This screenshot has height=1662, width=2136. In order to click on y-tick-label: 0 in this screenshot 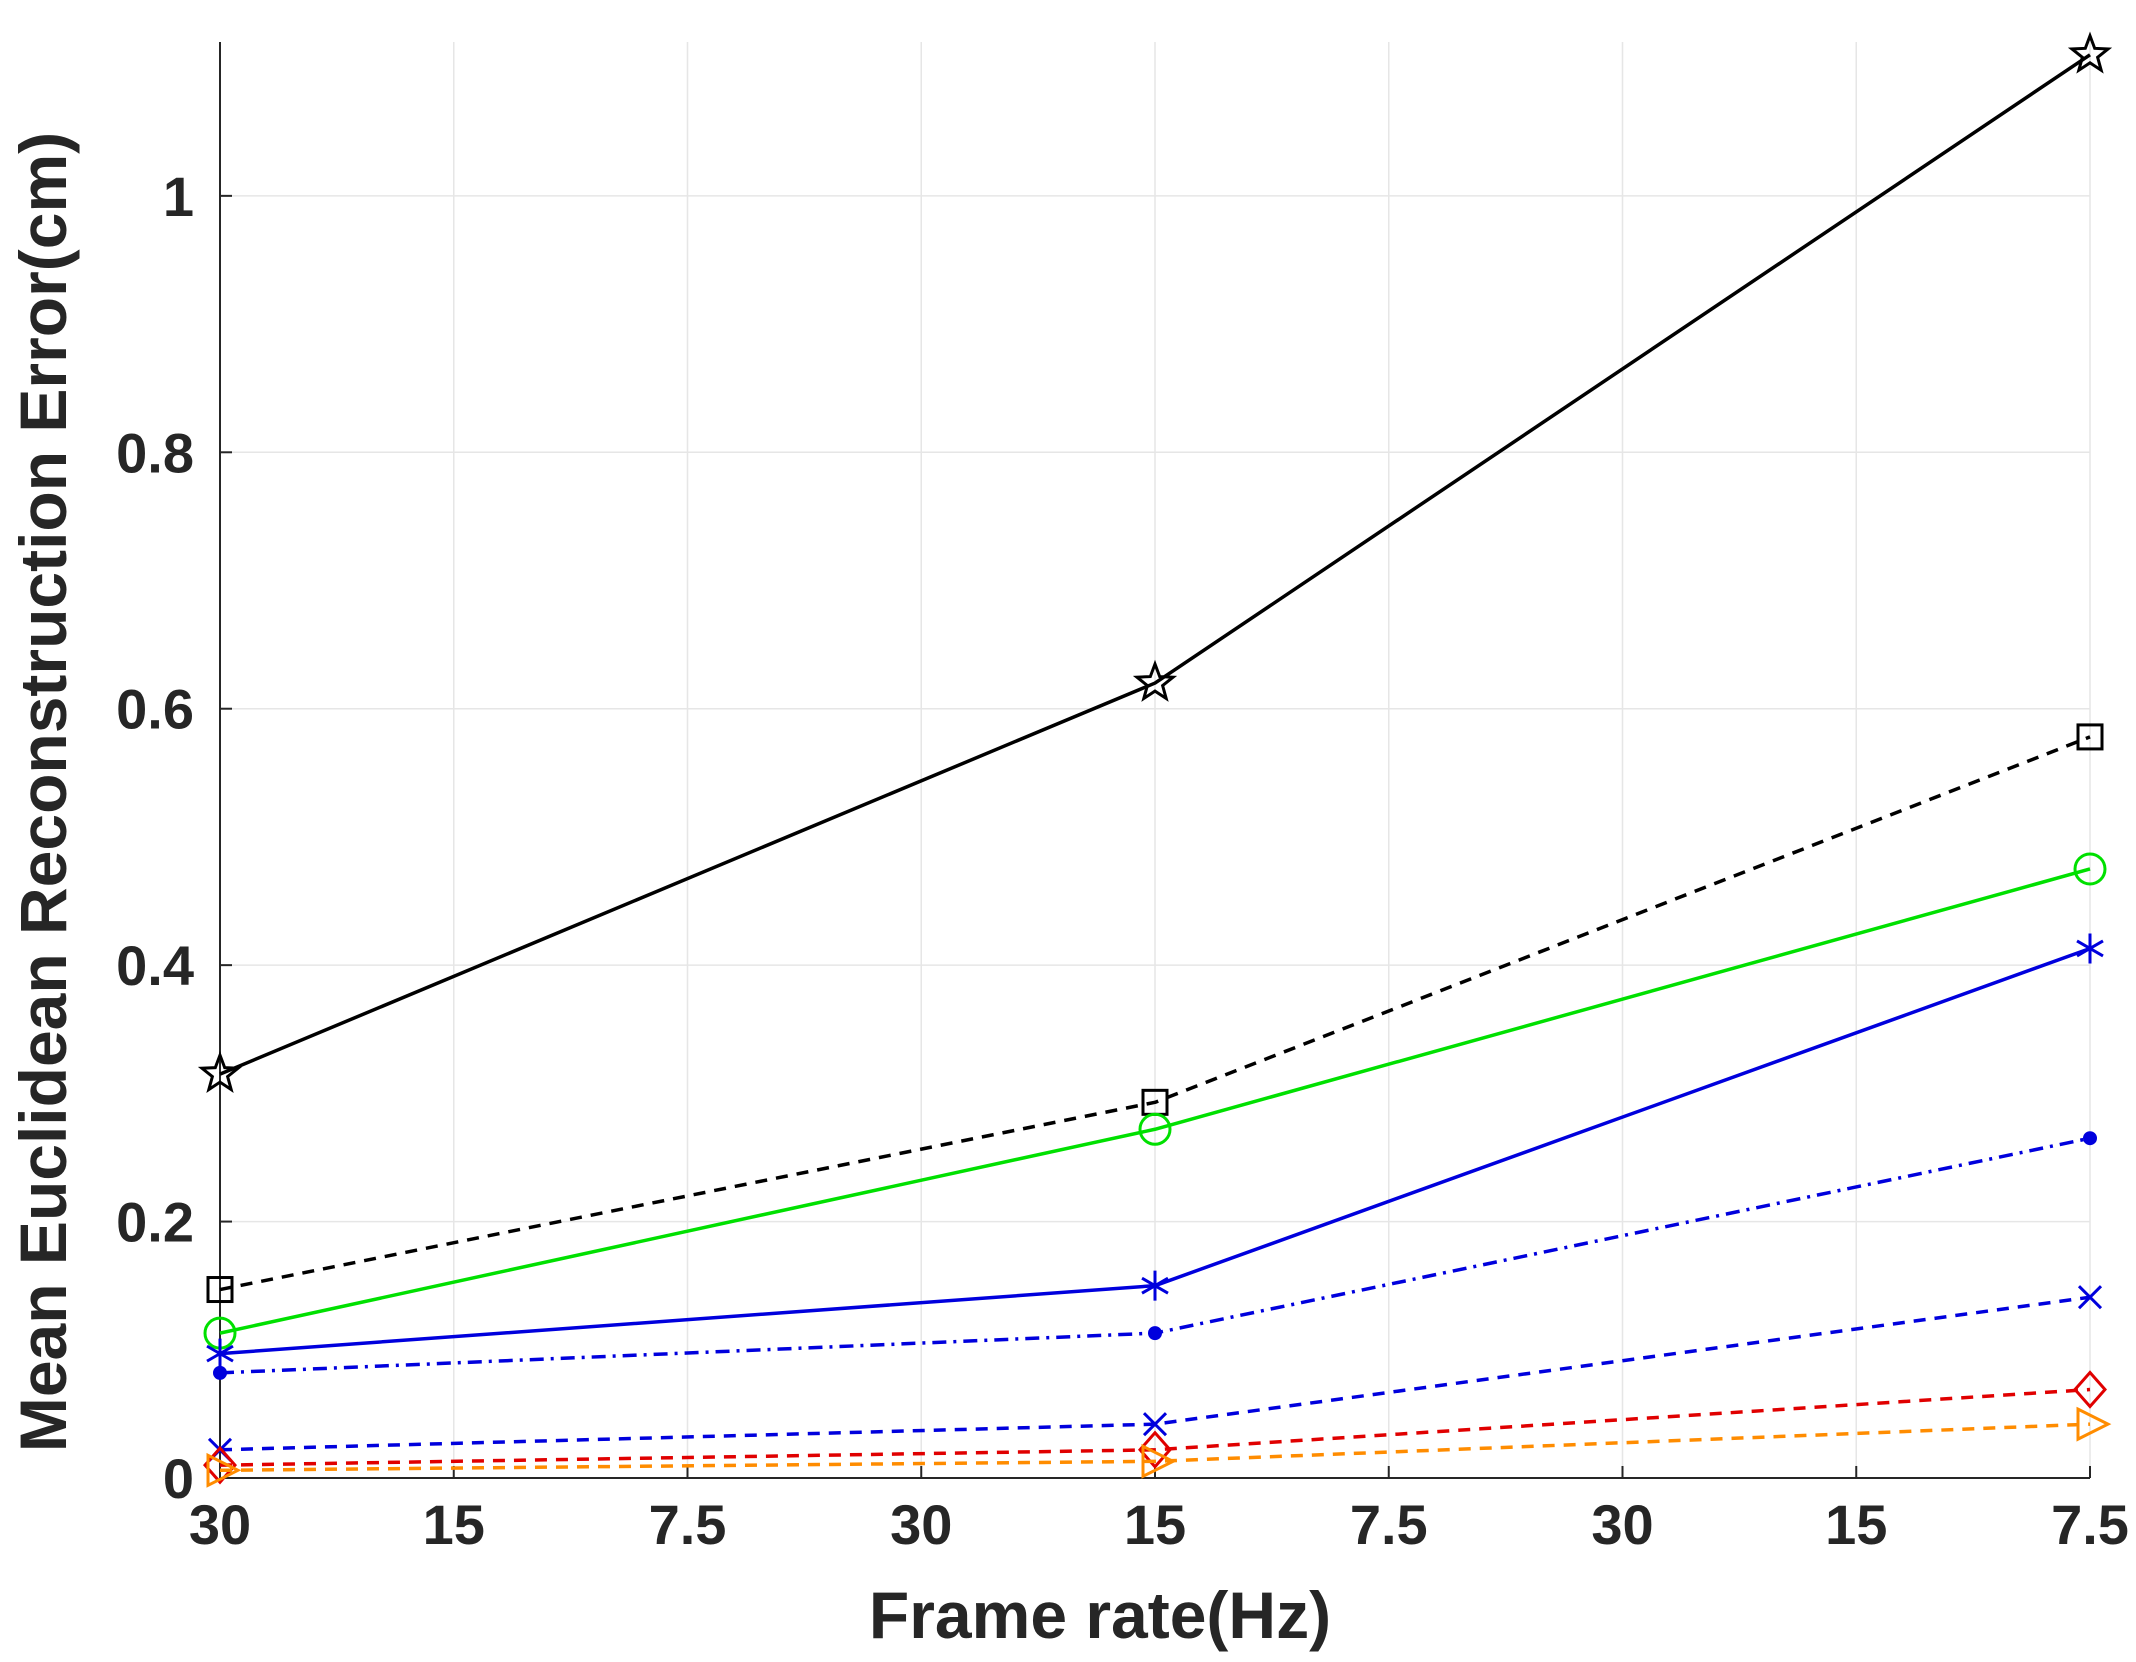, I will do `click(178, 1478)`.